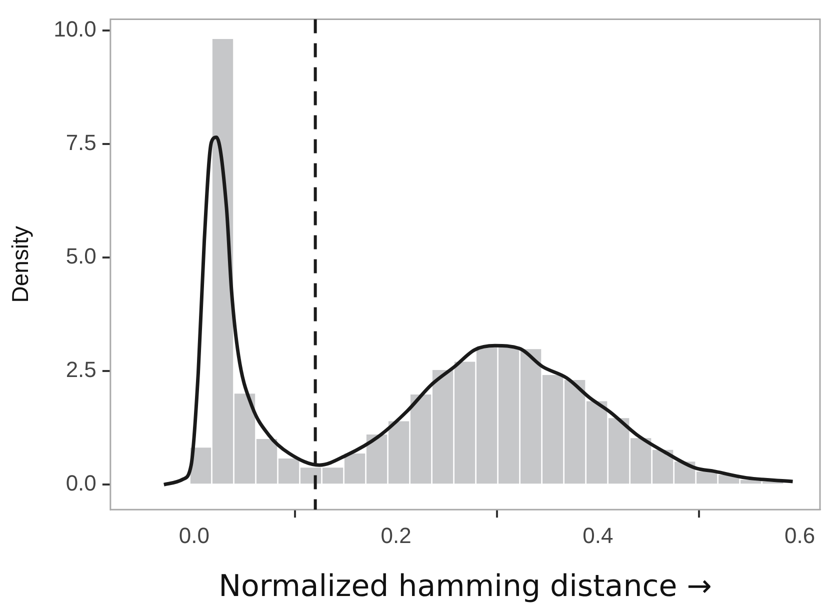 The height and width of the screenshot is (616, 828). Describe the element at coordinates (194, 535) in the screenshot. I see `x-tick-label: 0.0` at that location.